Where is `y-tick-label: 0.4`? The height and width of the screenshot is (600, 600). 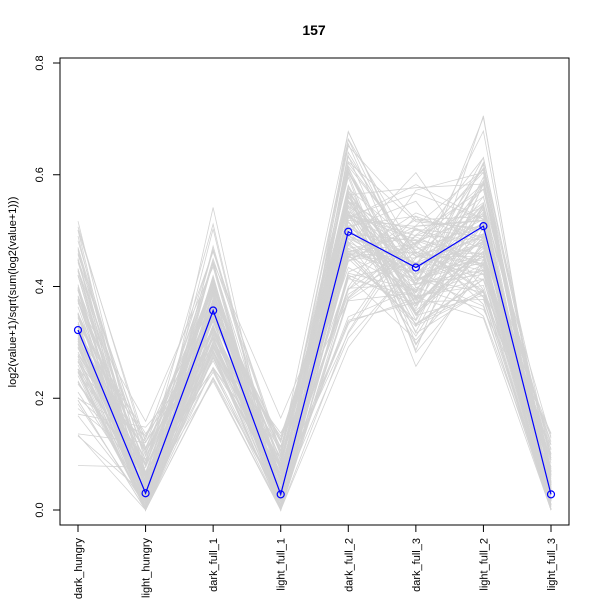 y-tick-label: 0.4 is located at coordinates (40, 286).